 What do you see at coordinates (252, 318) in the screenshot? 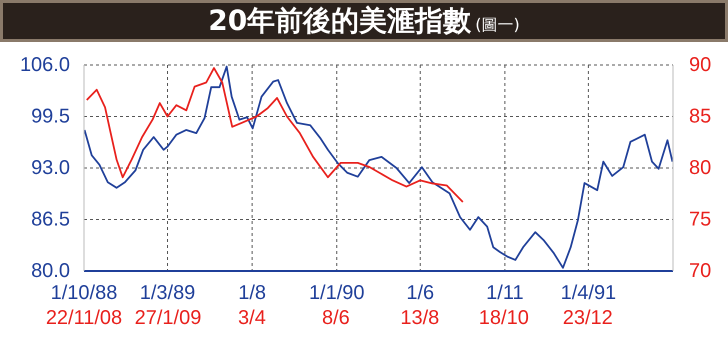
I see `x2-tick-label: 3/4` at bounding box center [252, 318].